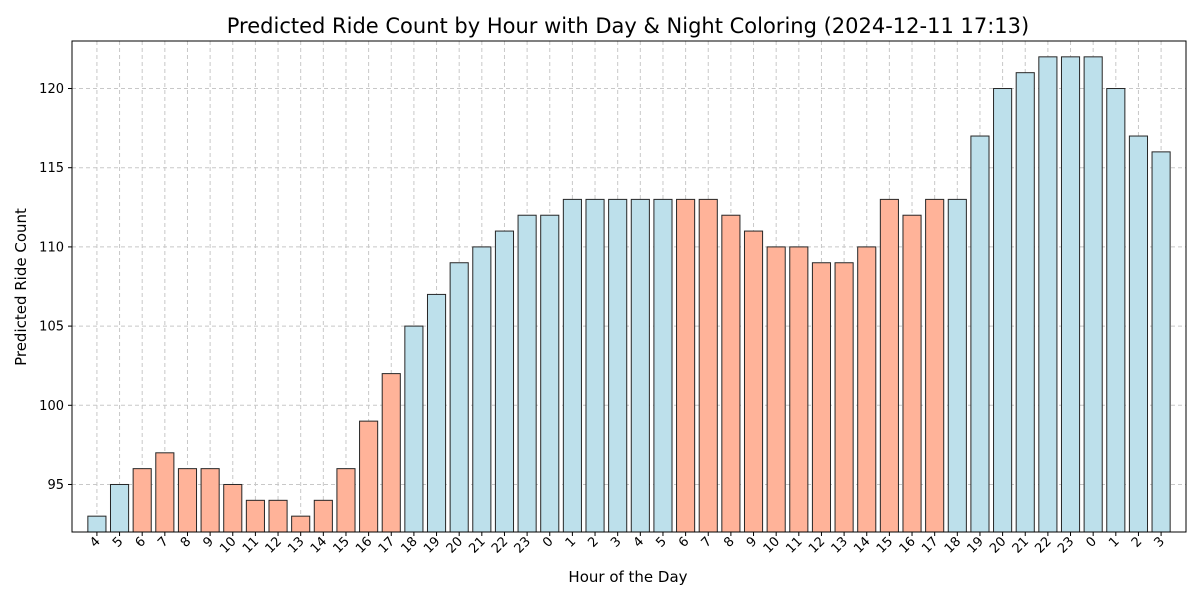 This screenshot has width=1200, height=600. What do you see at coordinates (51, 89) in the screenshot?
I see `y-tick-label: 120` at bounding box center [51, 89].